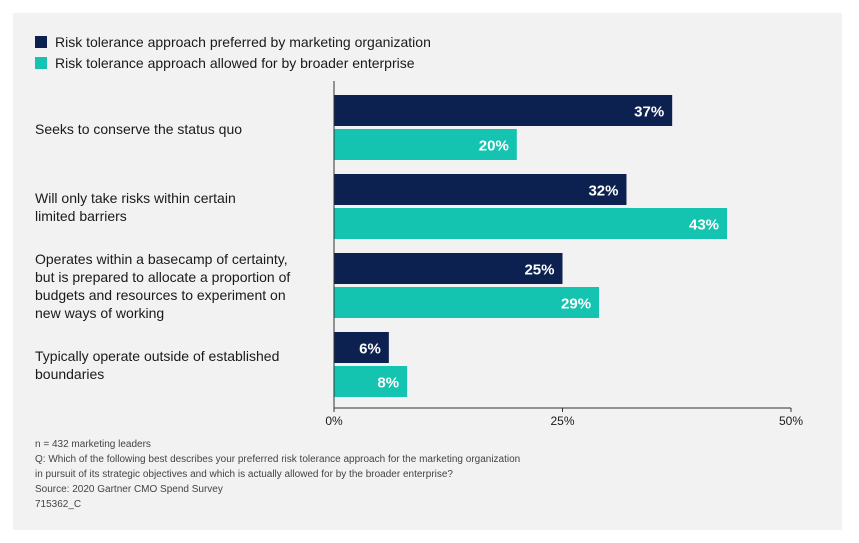 The image size is (859, 543). Describe the element at coordinates (576, 304) in the screenshot. I see `data-label-allowed-3: 29%` at that location.